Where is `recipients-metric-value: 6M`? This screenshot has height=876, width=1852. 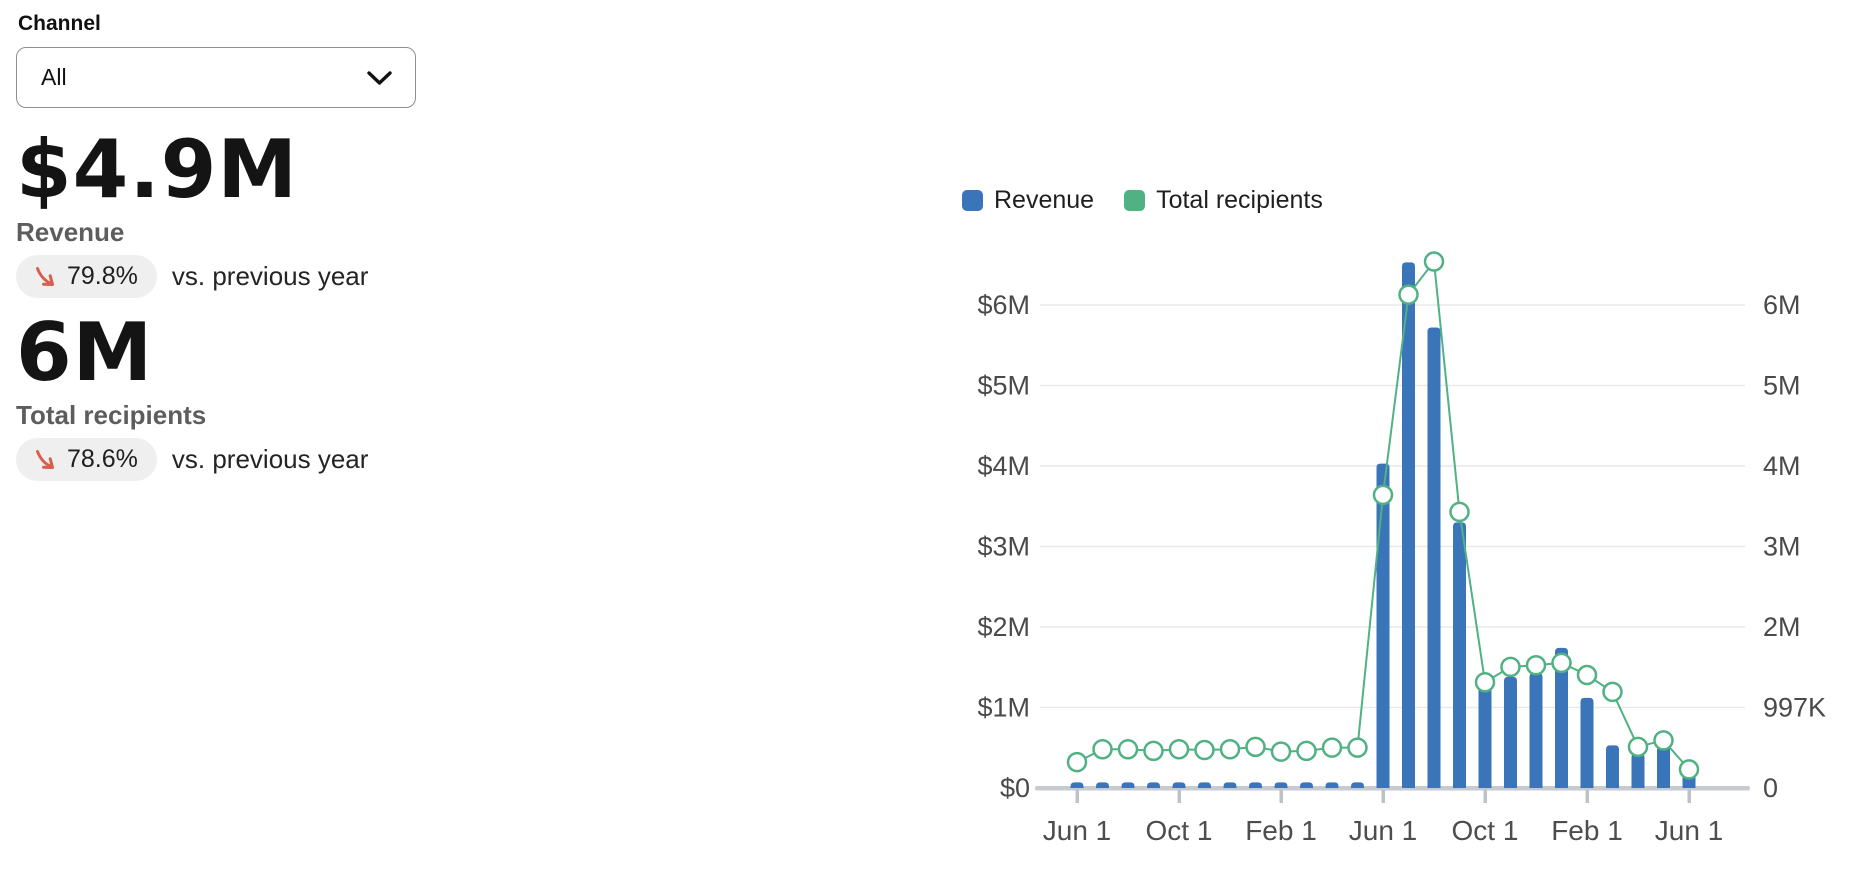
recipients-metric-value: 6M is located at coordinates (85, 352).